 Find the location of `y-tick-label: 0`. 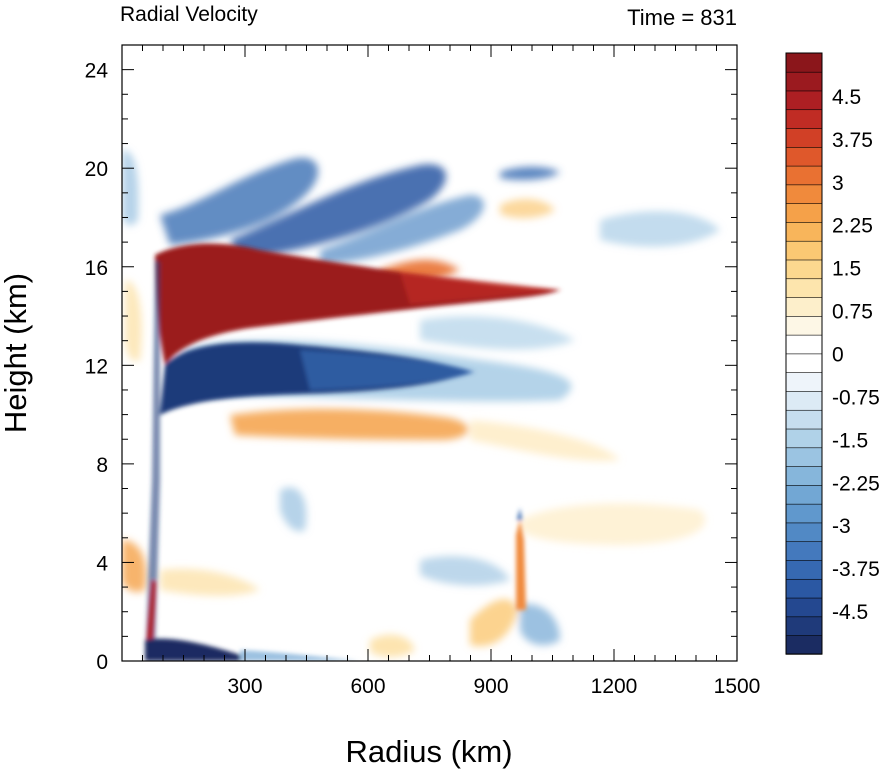

y-tick-label: 0 is located at coordinates (102, 662).